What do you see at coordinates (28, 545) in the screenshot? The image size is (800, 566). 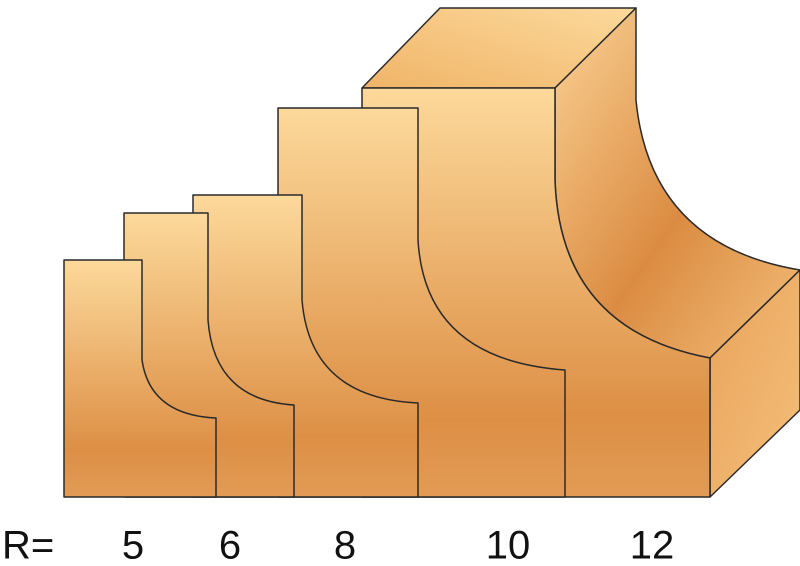 I see `radius-label: R=` at bounding box center [28, 545].